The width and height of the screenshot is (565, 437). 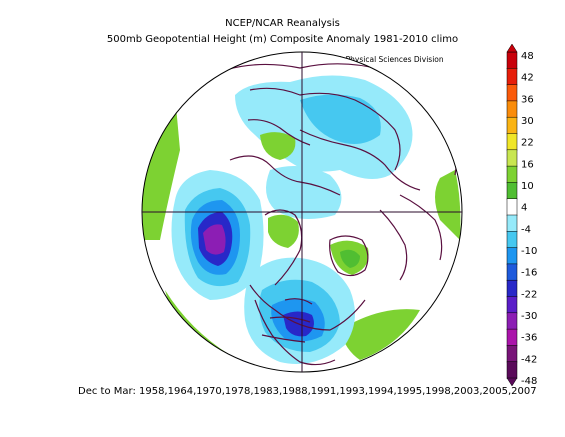 What do you see at coordinates (512, 382) in the screenshot?
I see `colorbar-bottom-arrow` at bounding box center [512, 382].